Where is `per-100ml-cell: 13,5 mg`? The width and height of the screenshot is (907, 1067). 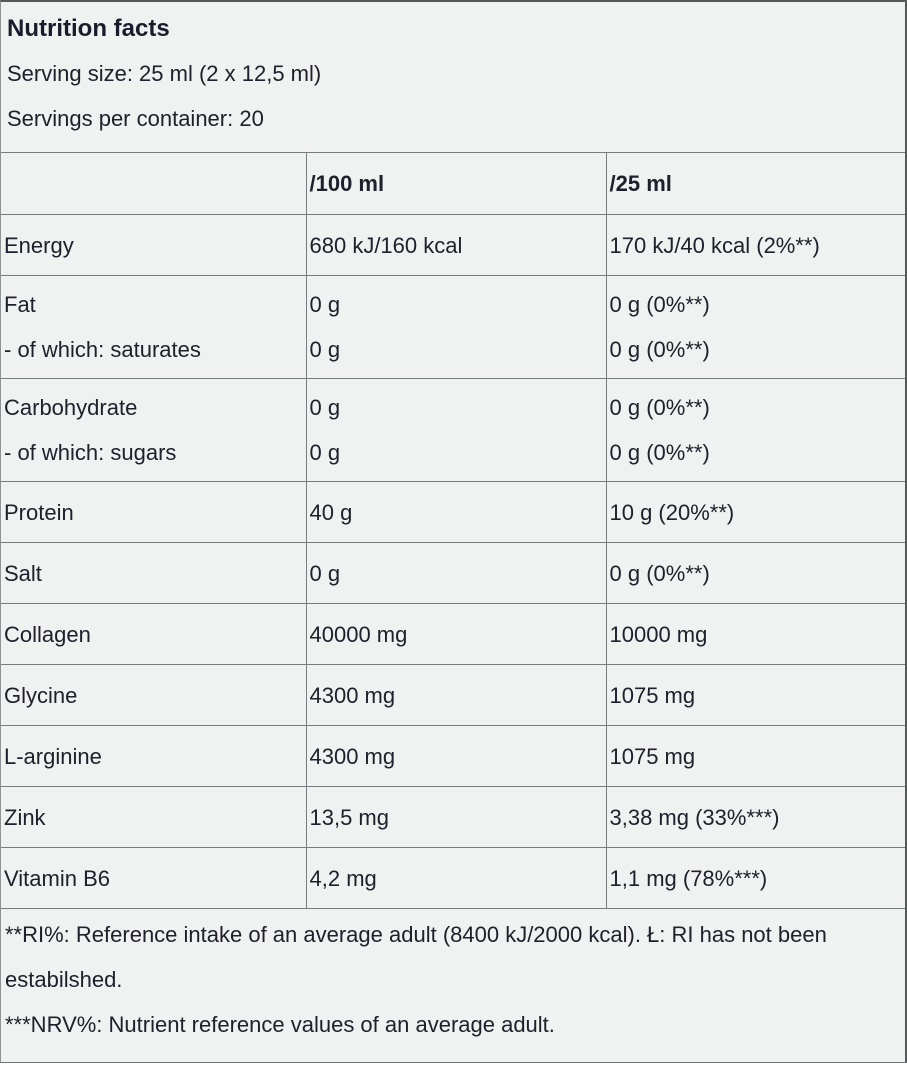
per-100ml-cell: 13,5 mg is located at coordinates (456, 817).